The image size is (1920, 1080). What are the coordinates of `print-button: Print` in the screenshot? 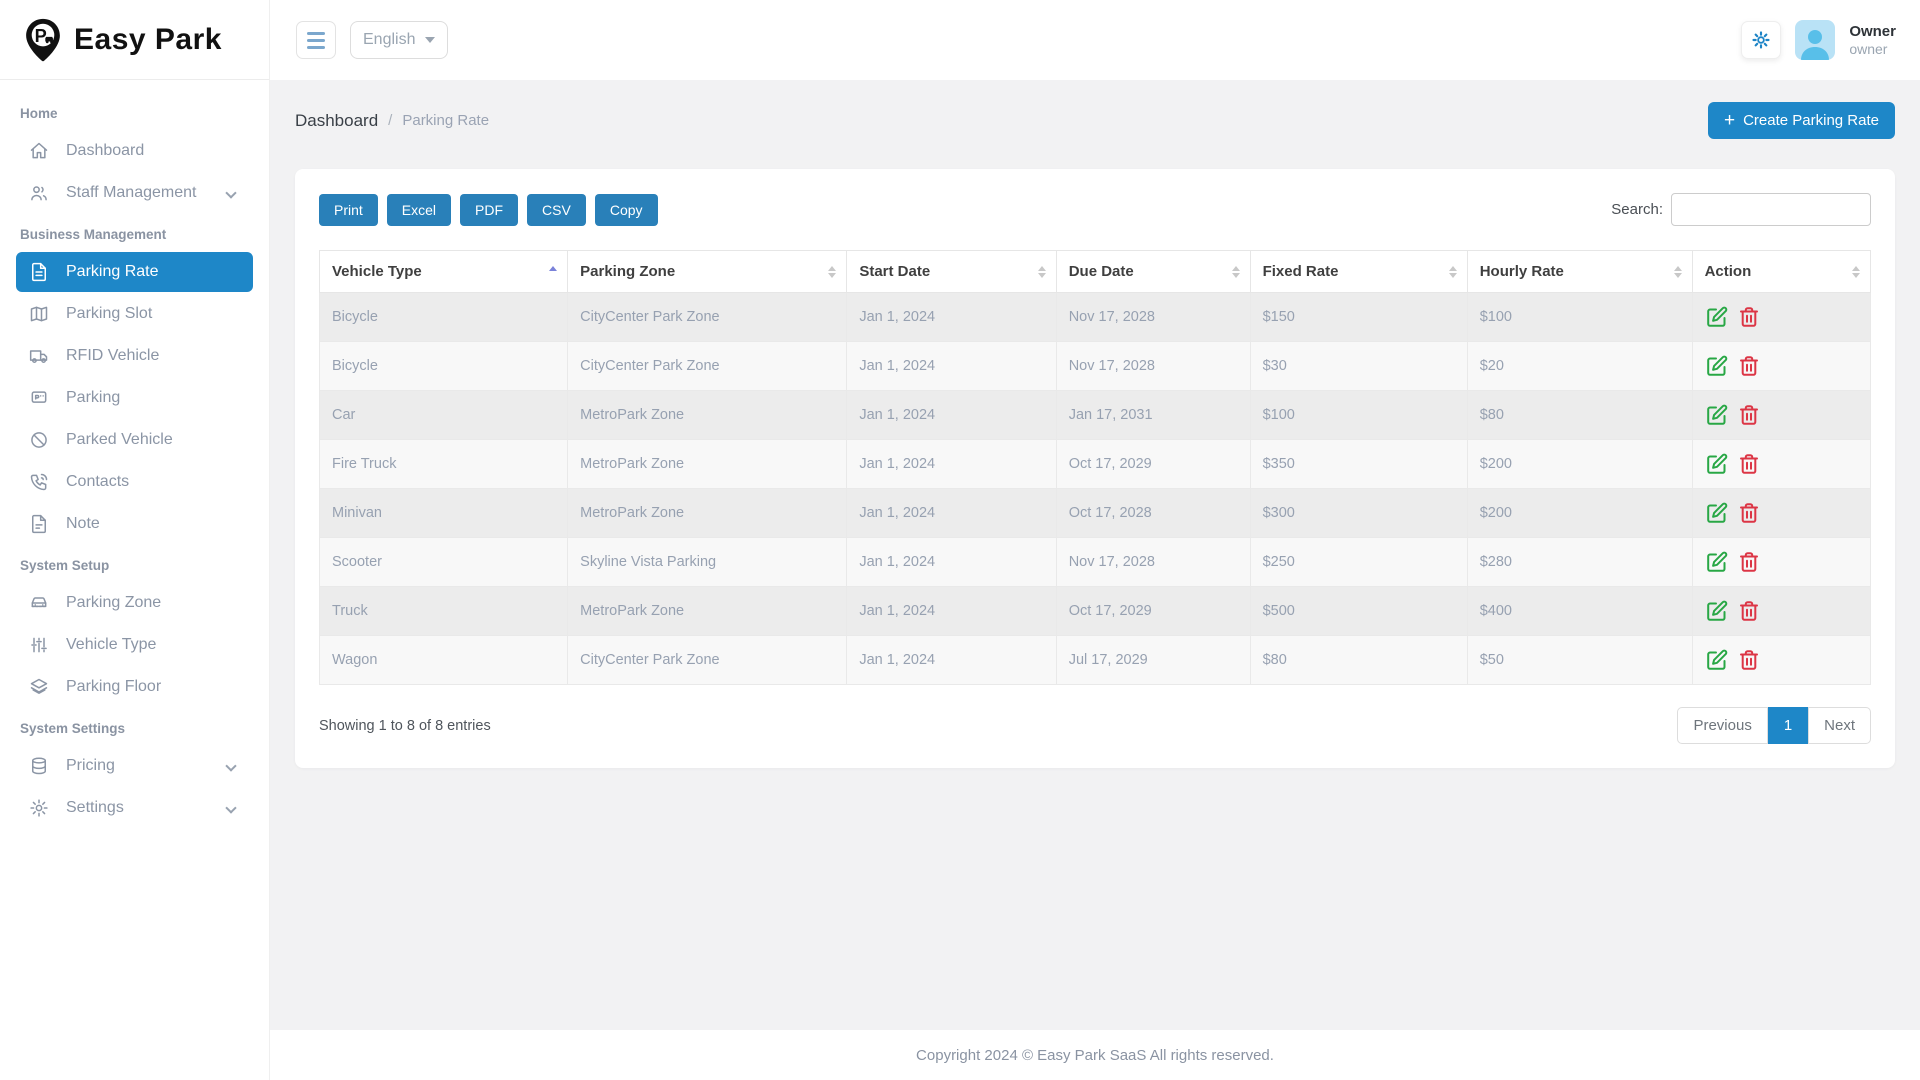 It's located at (348, 209).